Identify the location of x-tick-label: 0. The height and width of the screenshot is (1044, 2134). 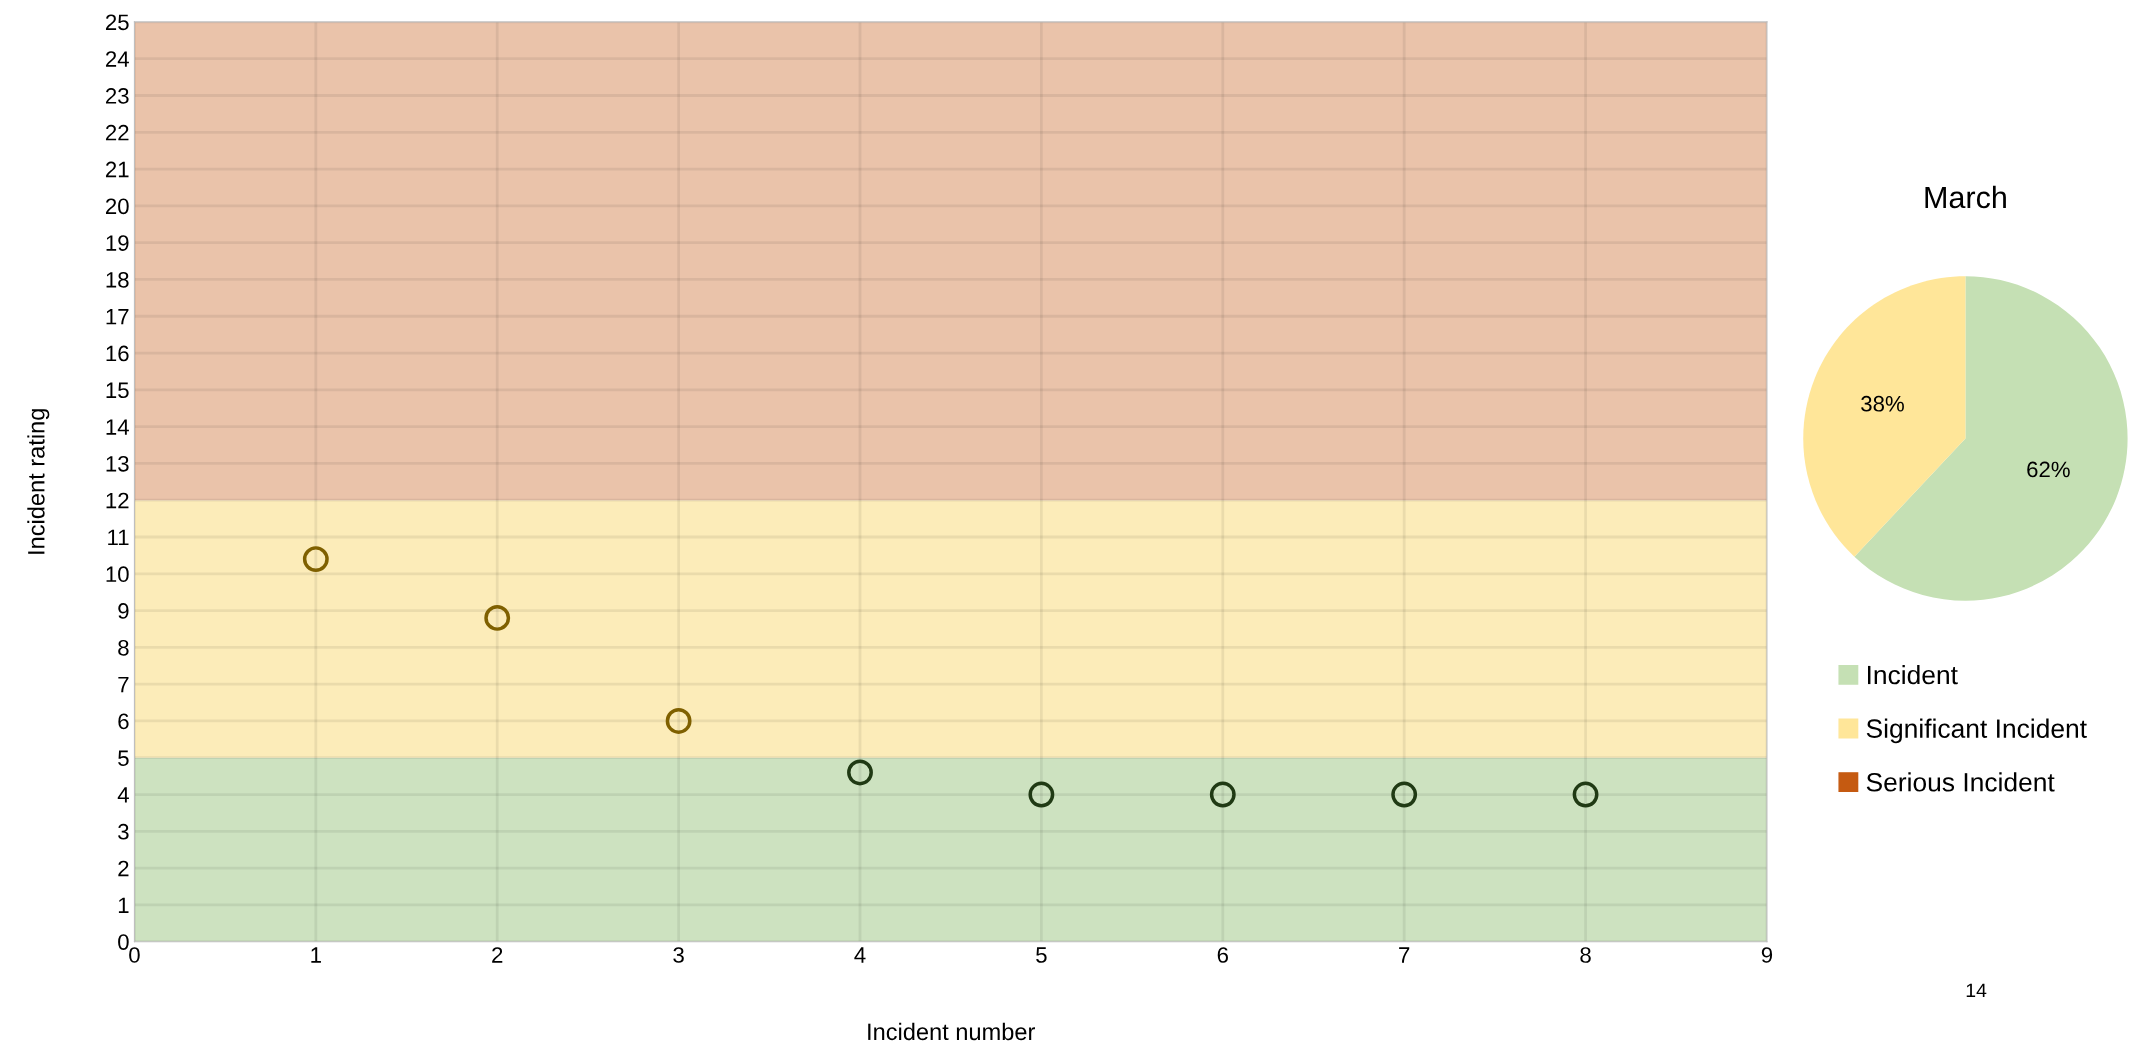
(134, 955).